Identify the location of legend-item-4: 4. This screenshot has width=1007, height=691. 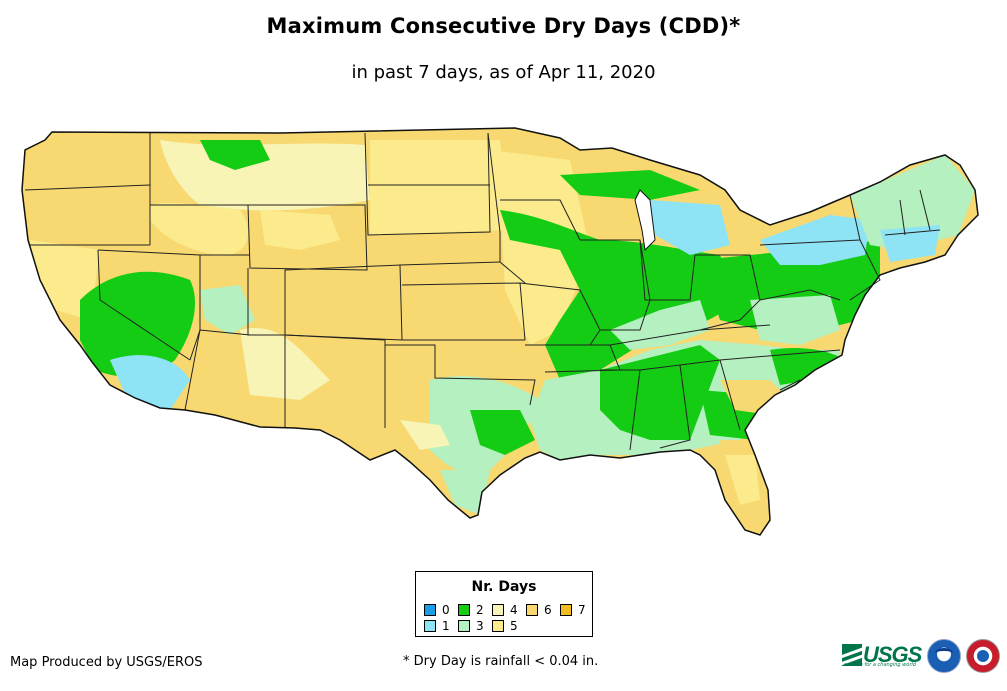
(505, 610).